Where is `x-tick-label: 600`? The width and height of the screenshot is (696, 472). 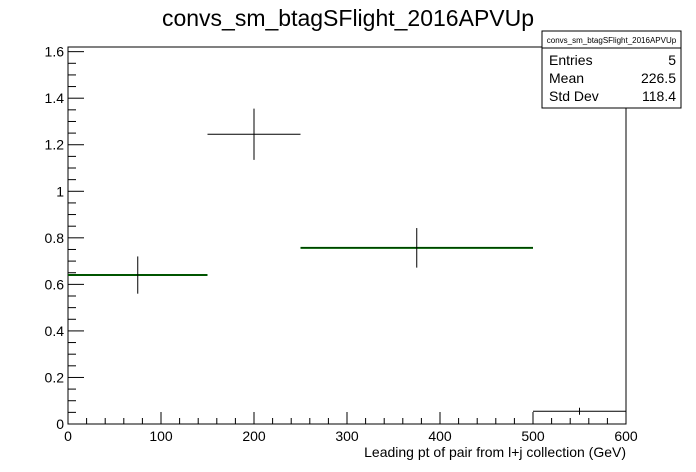
x-tick-label: 600 is located at coordinates (626, 436).